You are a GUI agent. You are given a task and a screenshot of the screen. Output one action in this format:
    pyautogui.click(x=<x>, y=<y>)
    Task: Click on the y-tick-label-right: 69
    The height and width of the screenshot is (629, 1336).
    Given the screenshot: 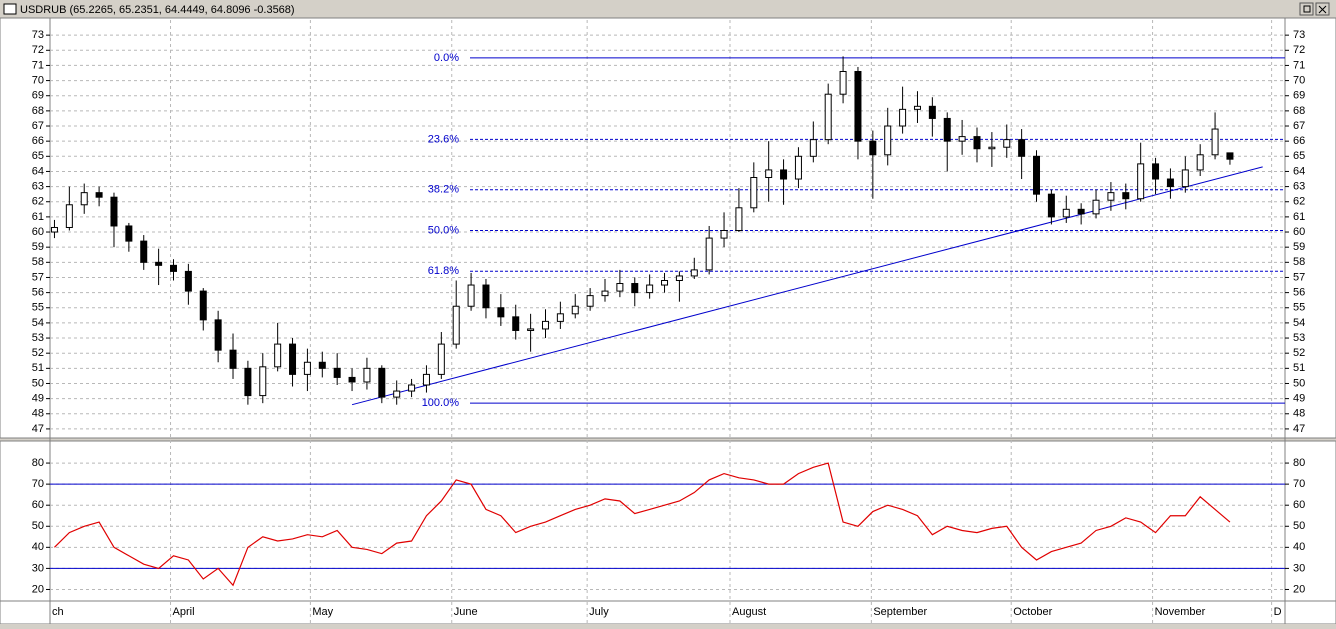 What is the action you would take?
    pyautogui.click(x=1299, y=96)
    